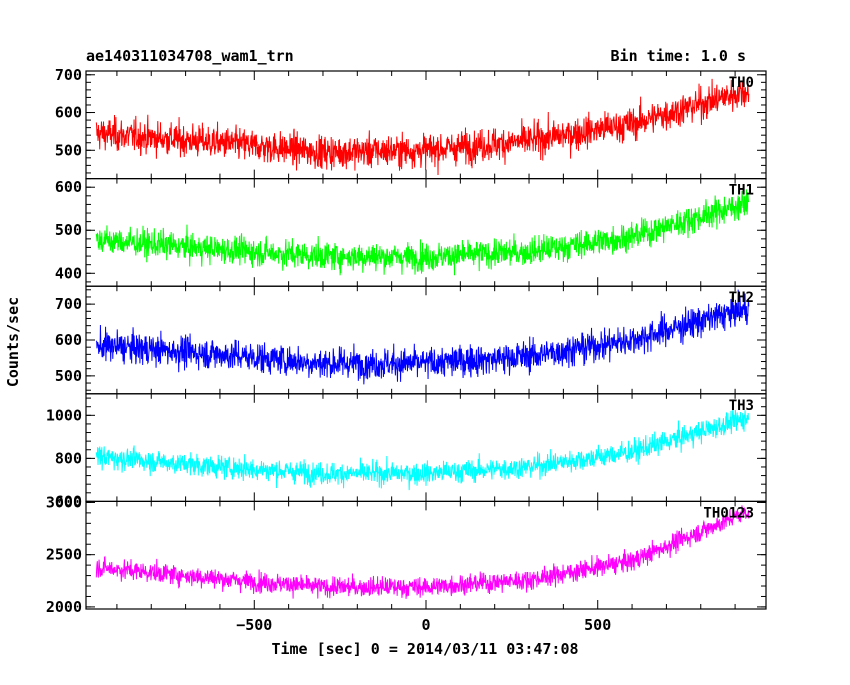 The image size is (850, 685). Describe the element at coordinates (190, 56) in the screenshot. I see `plot-title: ae140311034708_wam1_trn` at that location.